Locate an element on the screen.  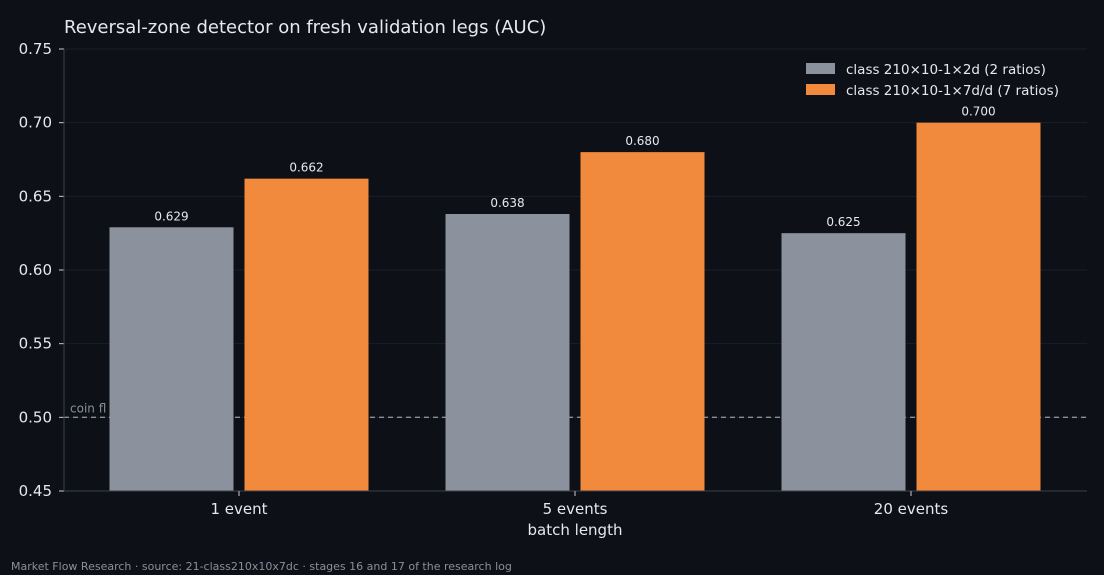
x-tick-label: 1 event is located at coordinates (238, 509).